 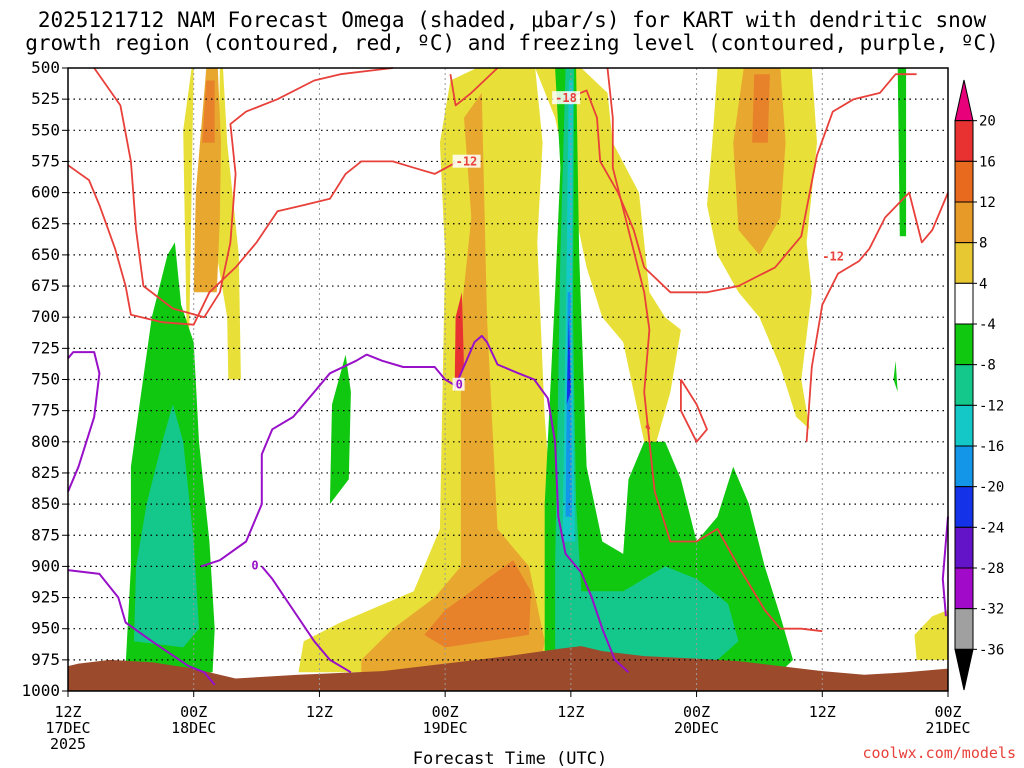 I want to click on red-contour-label-0-bg, so click(x=566, y=98).